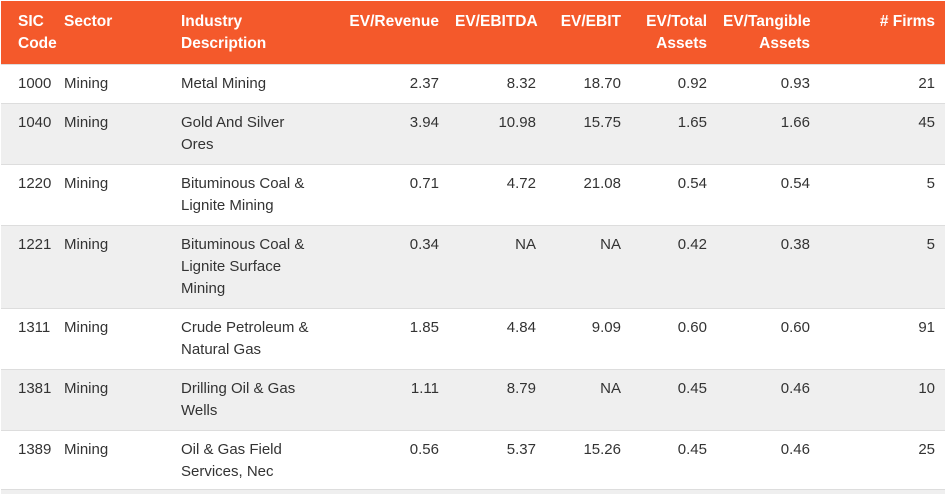 This screenshot has height=494, width=946. What do you see at coordinates (672, 134) in the screenshot?
I see `cell-ev-total-assets: 1.65` at bounding box center [672, 134].